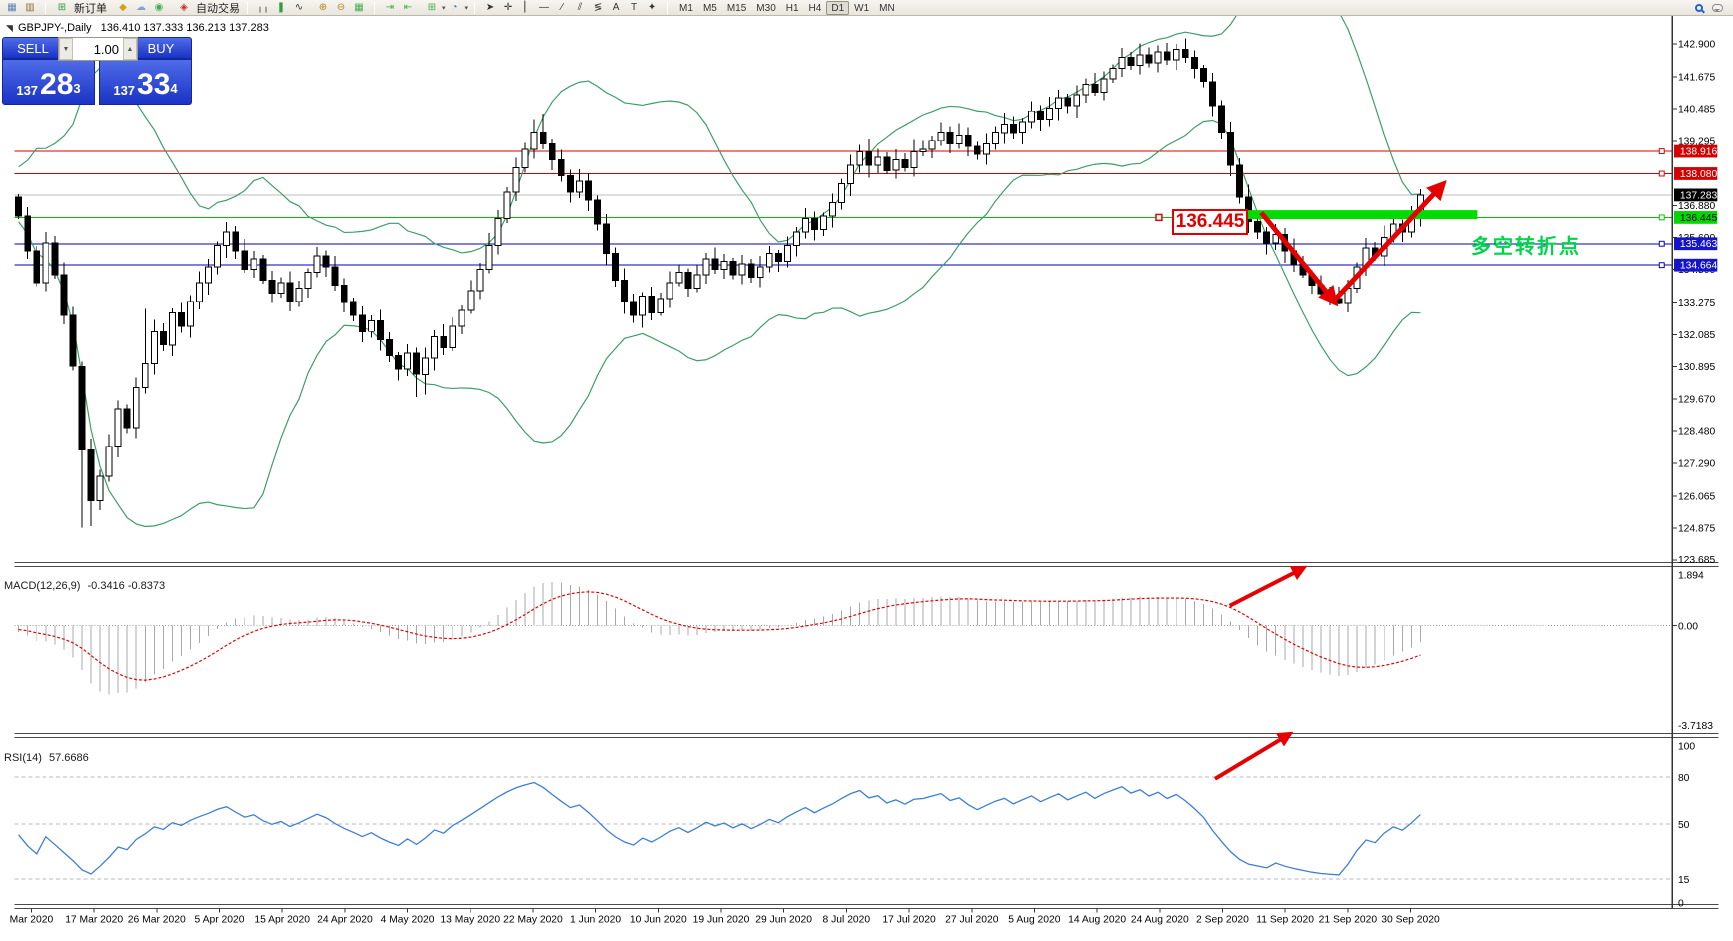 This screenshot has width=1733, height=941. What do you see at coordinates (1697, 432) in the screenshot?
I see `svg-text: 128.480` at bounding box center [1697, 432].